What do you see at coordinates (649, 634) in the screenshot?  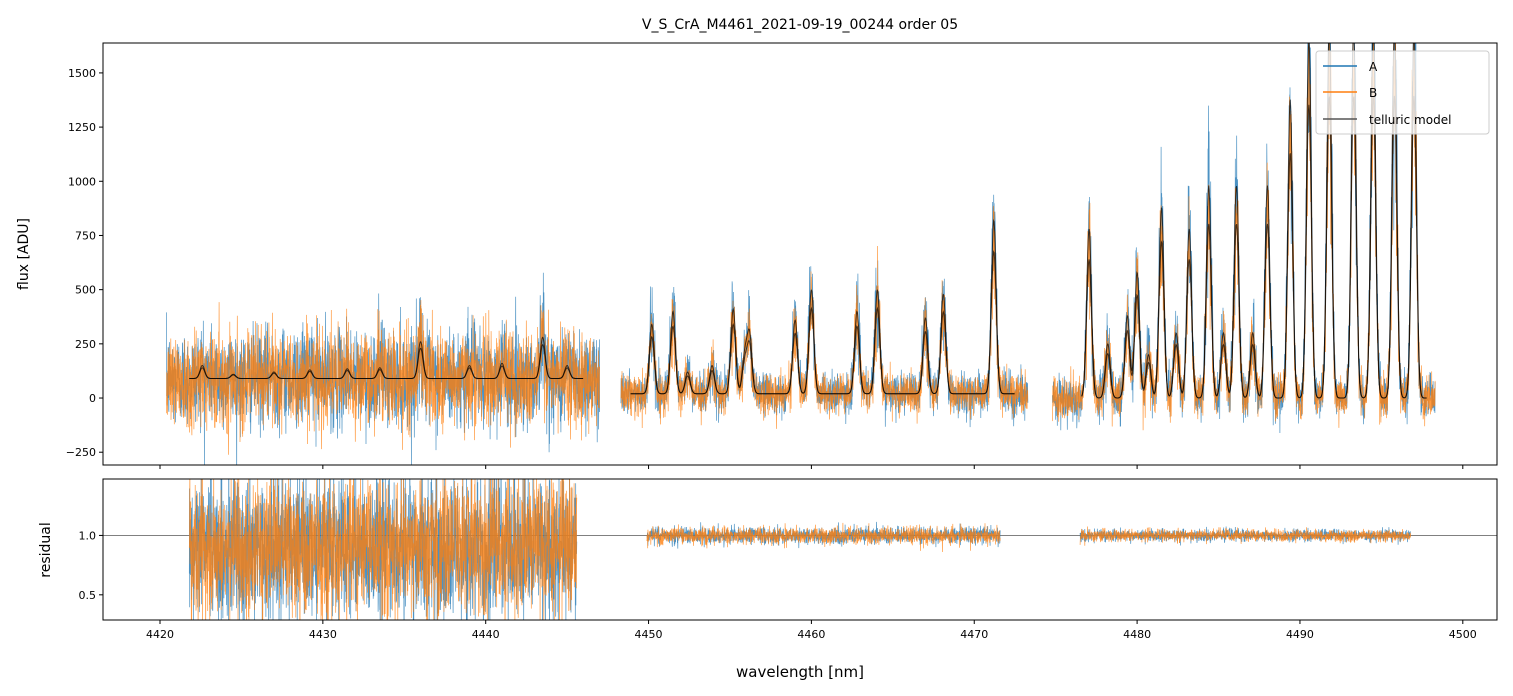 I see `x-tick-label: 4450` at bounding box center [649, 634].